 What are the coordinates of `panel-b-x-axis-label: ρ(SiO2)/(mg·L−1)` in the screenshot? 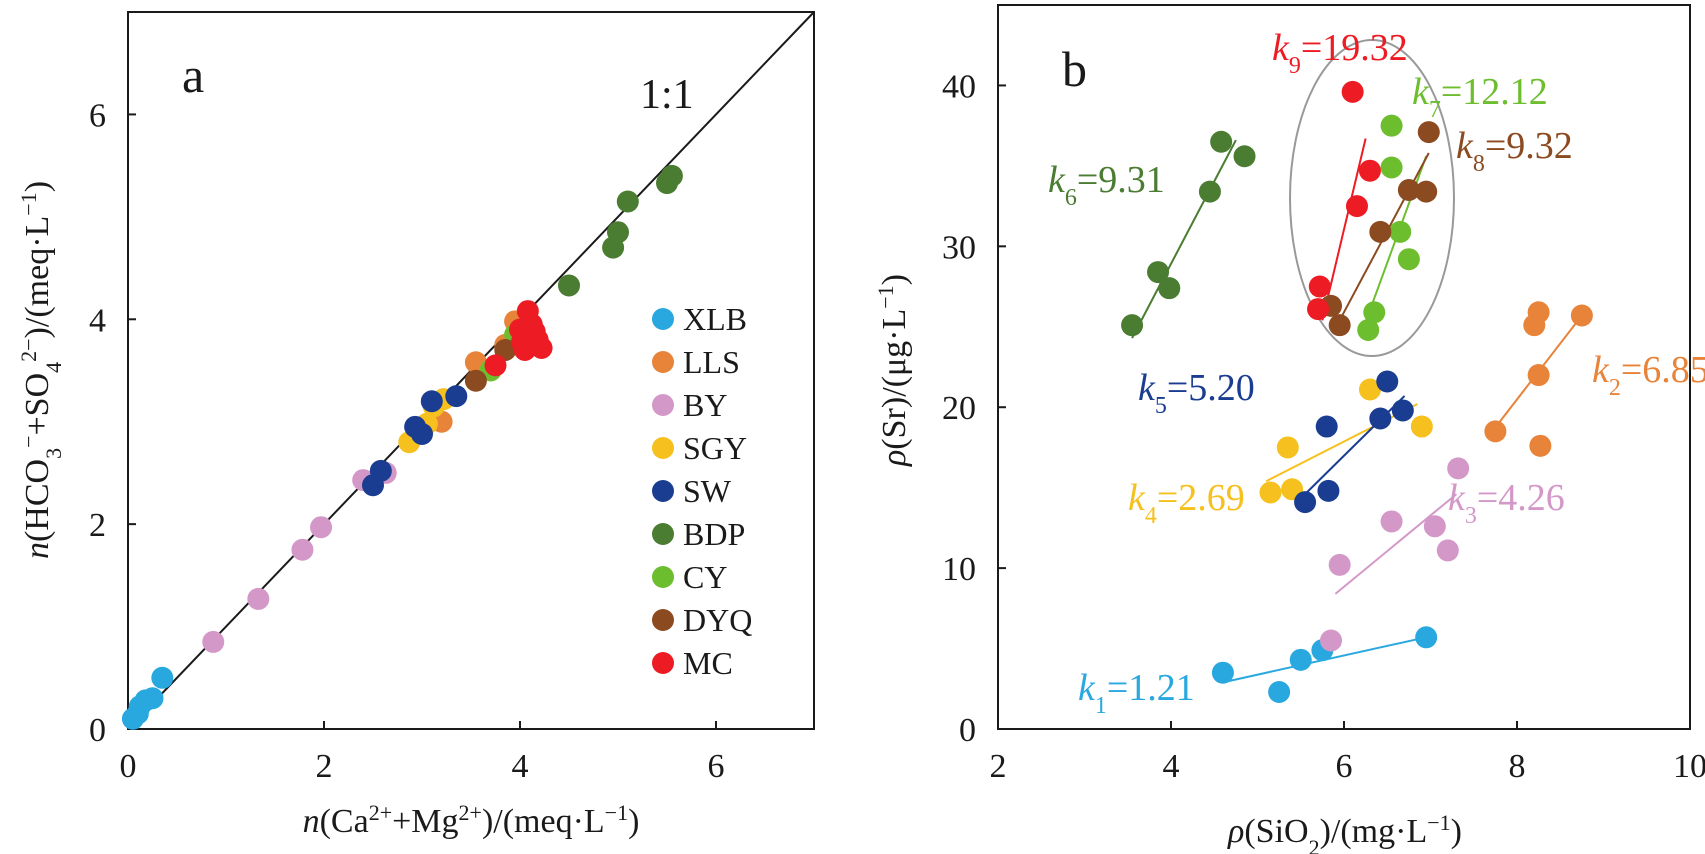 It's located at (1344, 832).